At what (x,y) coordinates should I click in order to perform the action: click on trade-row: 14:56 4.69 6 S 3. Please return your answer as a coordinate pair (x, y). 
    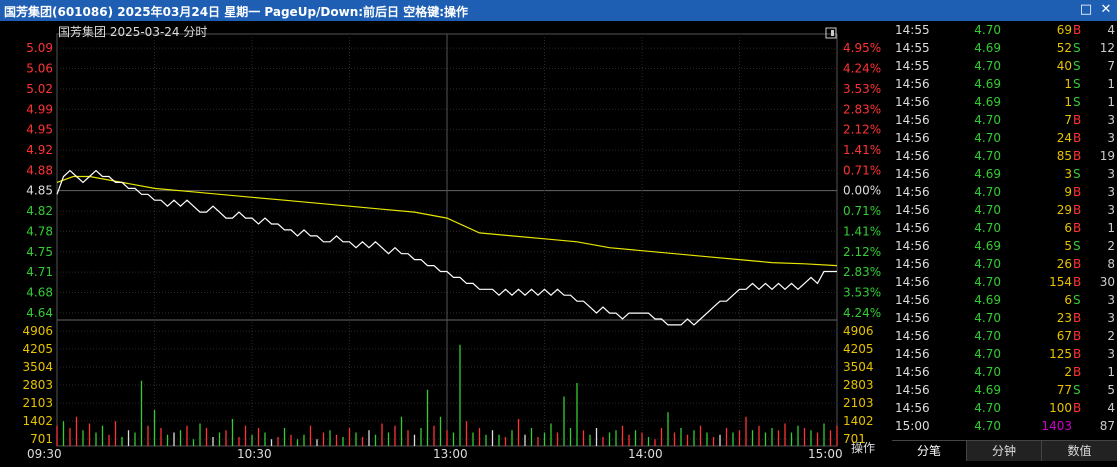
    Looking at the image, I should click on (1004, 302).